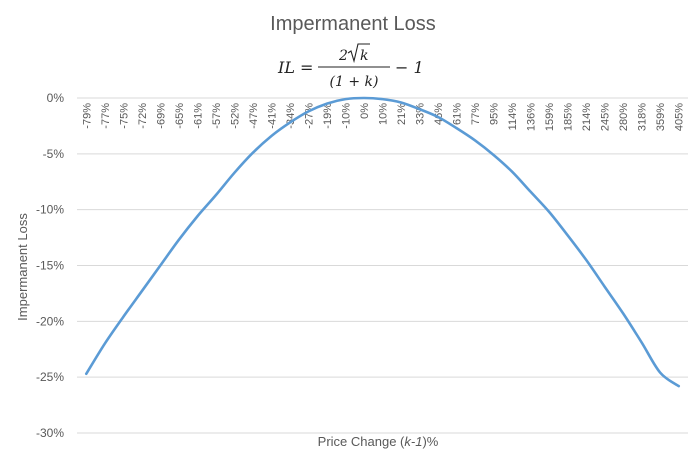  What do you see at coordinates (22, 267) in the screenshot?
I see `y-axis-label: Impermanent Loss` at bounding box center [22, 267].